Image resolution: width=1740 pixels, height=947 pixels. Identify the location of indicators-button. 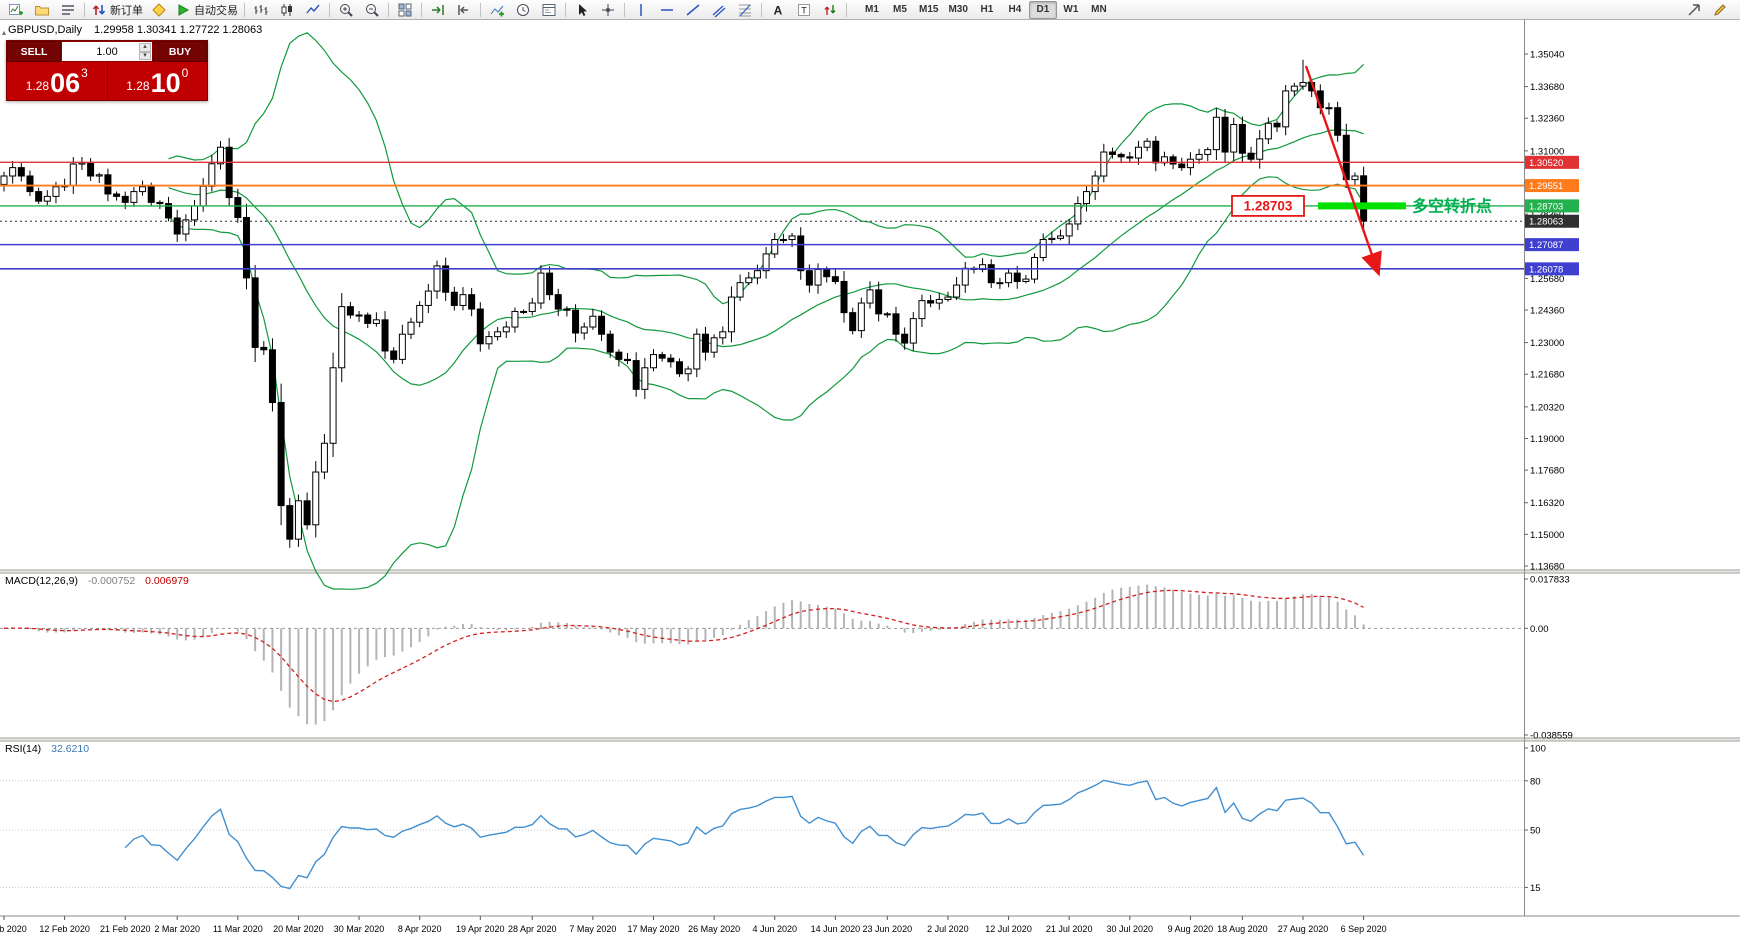
(497, 10).